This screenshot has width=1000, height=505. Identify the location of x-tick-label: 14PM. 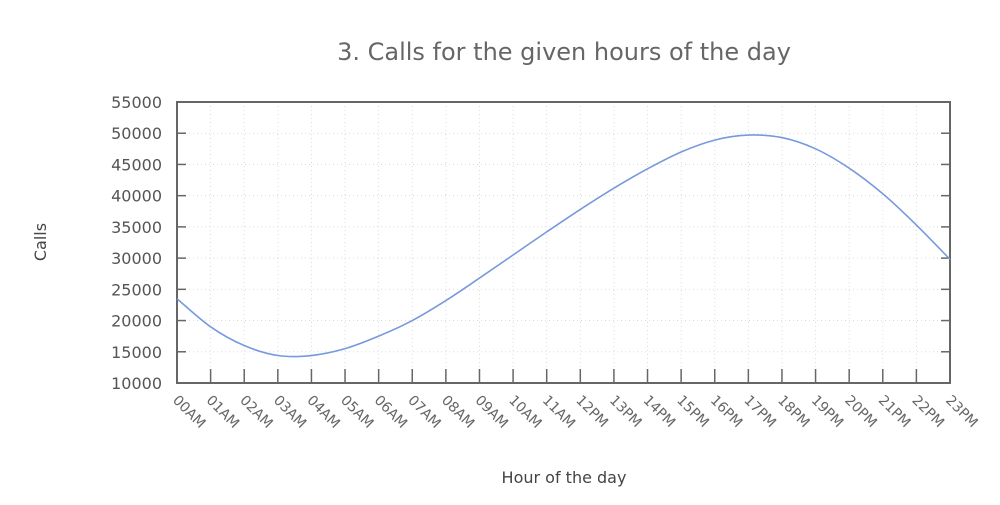
(659, 412).